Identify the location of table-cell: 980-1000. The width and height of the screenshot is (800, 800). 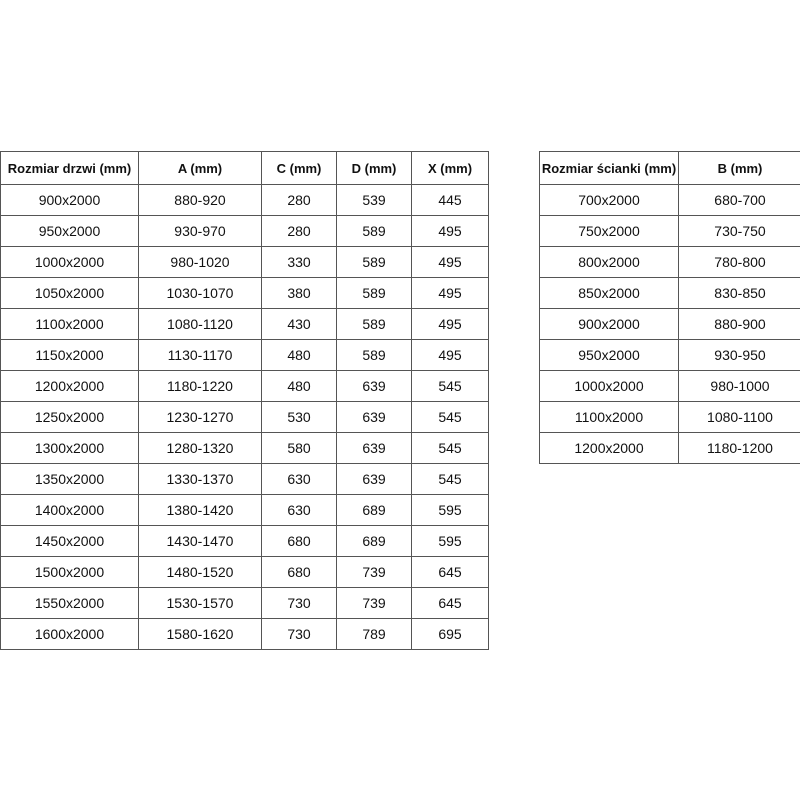
(739, 386).